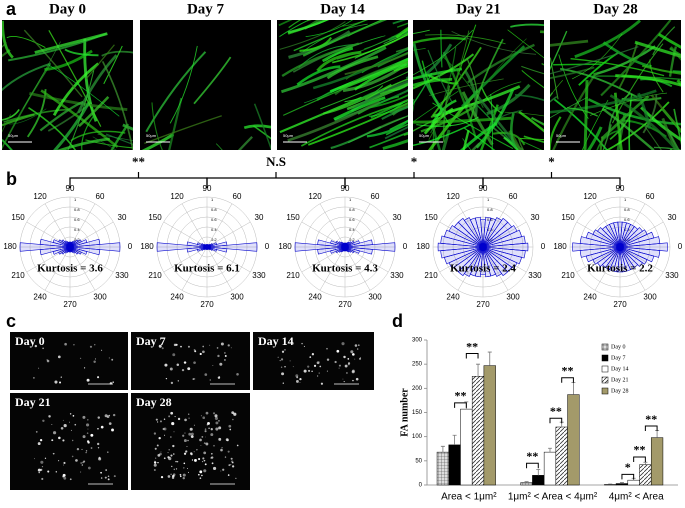 The height and width of the screenshot is (508, 685). What do you see at coordinates (11, 9) in the screenshot?
I see `panel-label: a` at bounding box center [11, 9].